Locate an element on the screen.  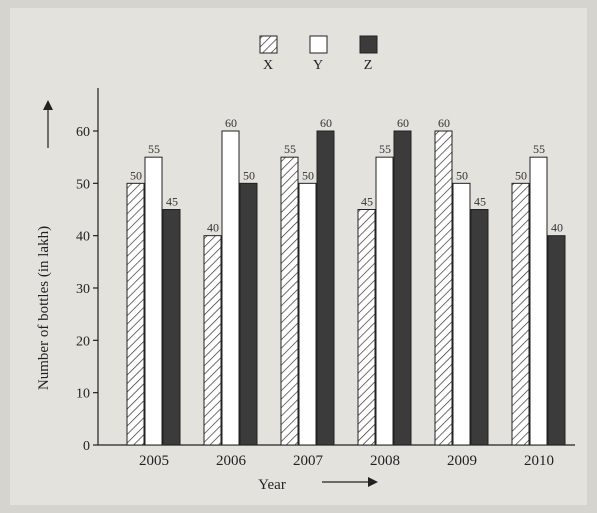
y-tick-label: 50 is located at coordinates (83, 184).